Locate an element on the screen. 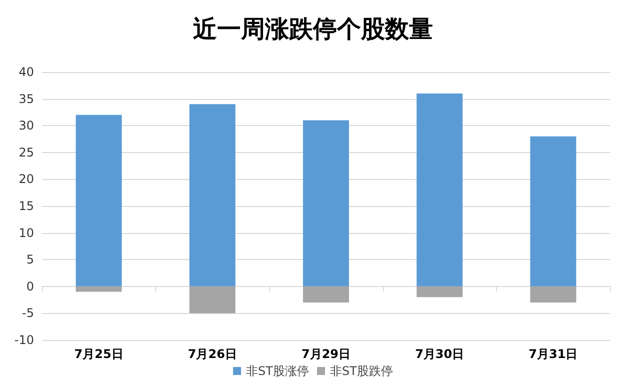 Image resolution: width=626 pixels, height=390 pixels. y-tick-label: 10 is located at coordinates (26, 233).